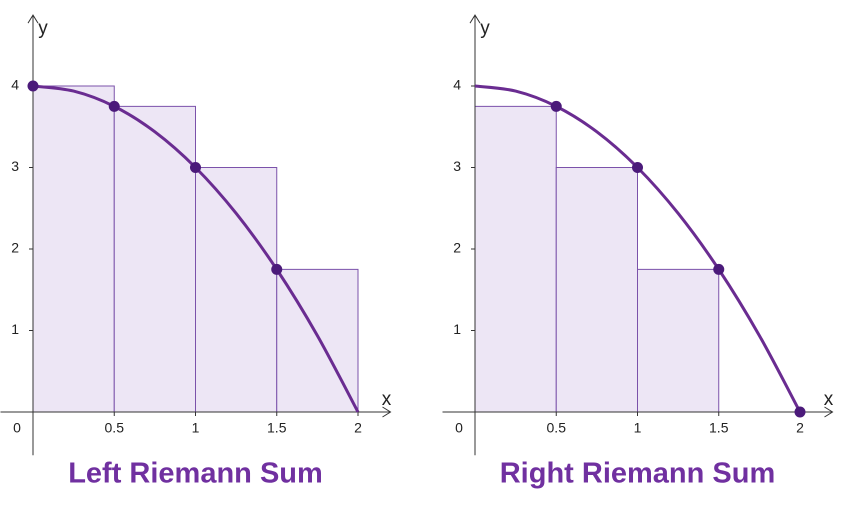 The image size is (868, 519). I want to click on chart-title: Left Riemann Sum, so click(195, 474).